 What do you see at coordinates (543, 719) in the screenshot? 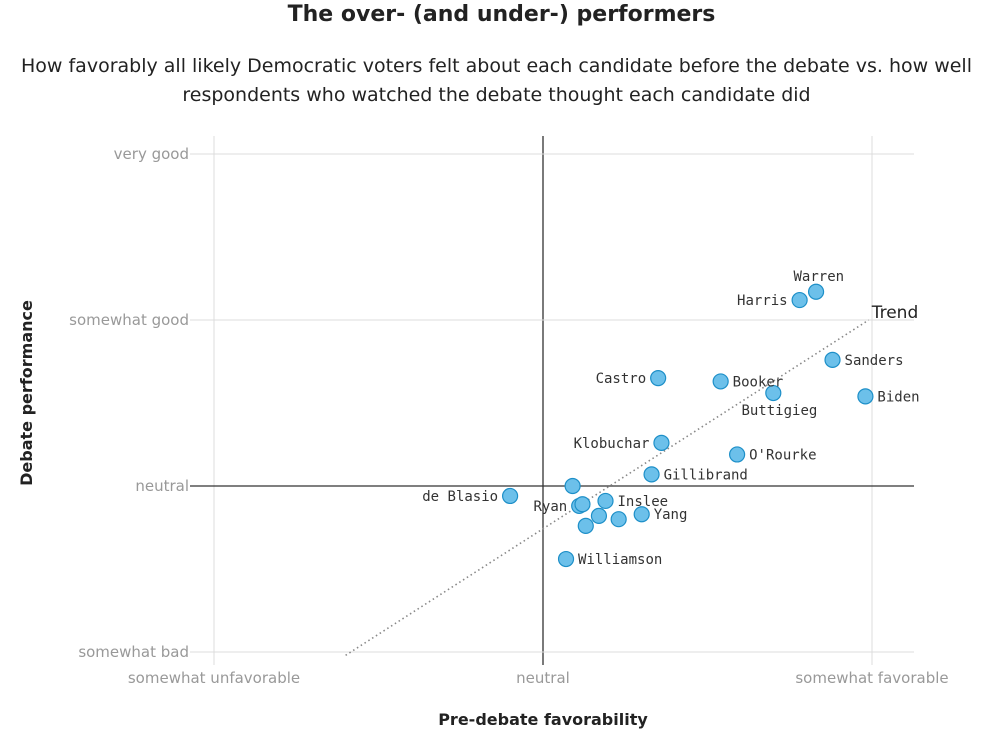
I see `x-axis-title: Pre-debate favorability` at bounding box center [543, 719].